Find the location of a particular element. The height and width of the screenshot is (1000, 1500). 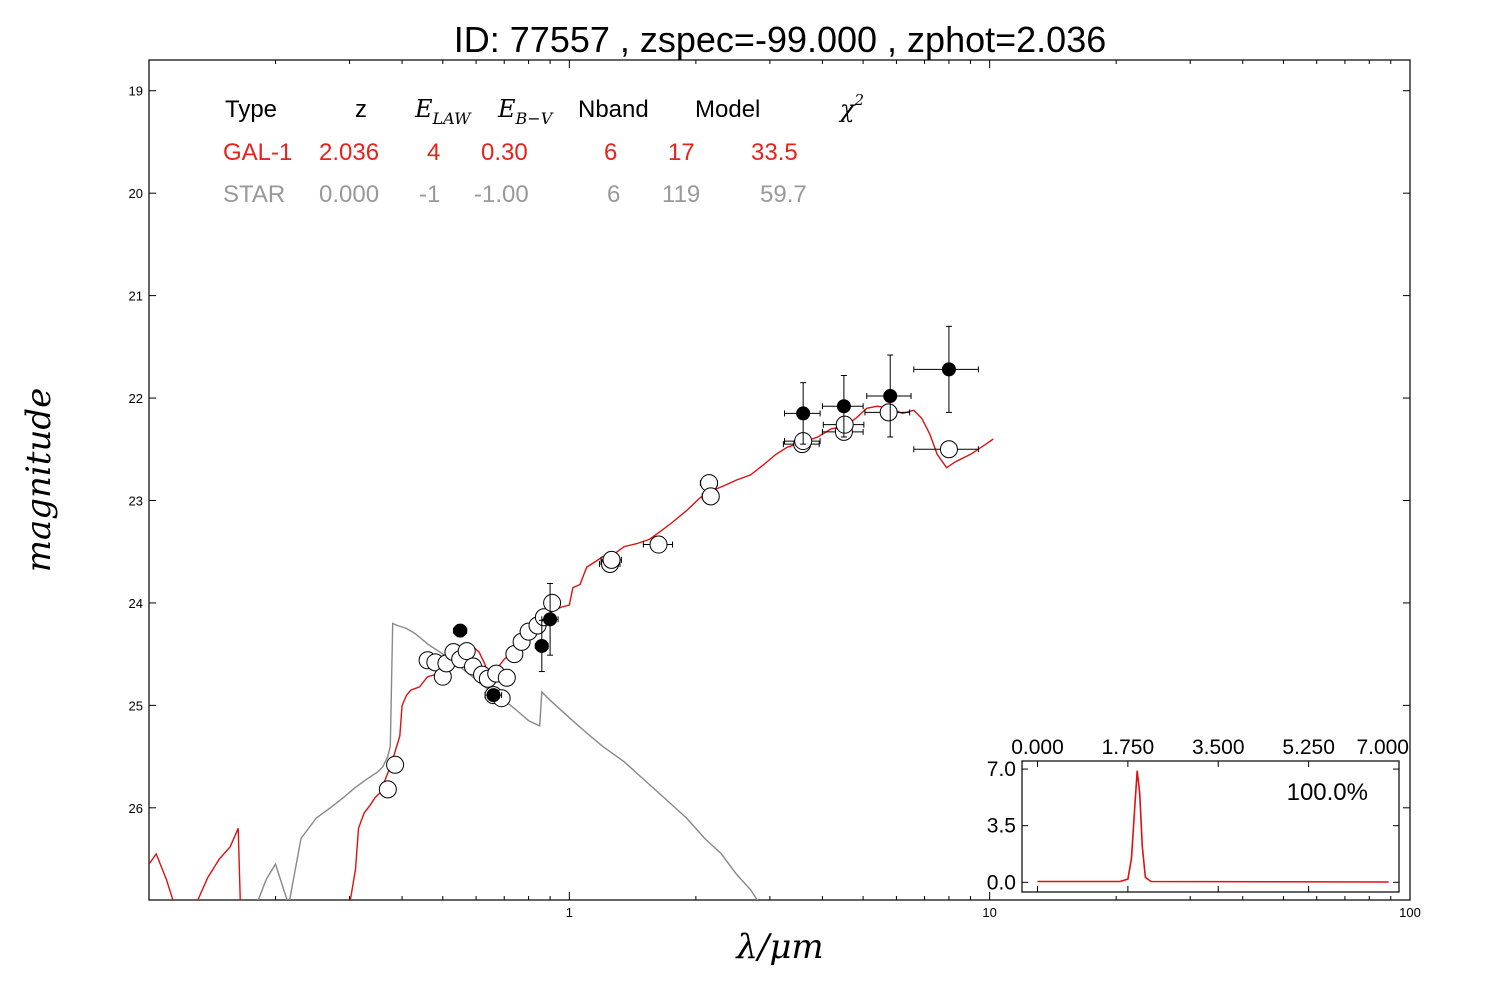

row-elaw: 4 is located at coordinates (433, 152).